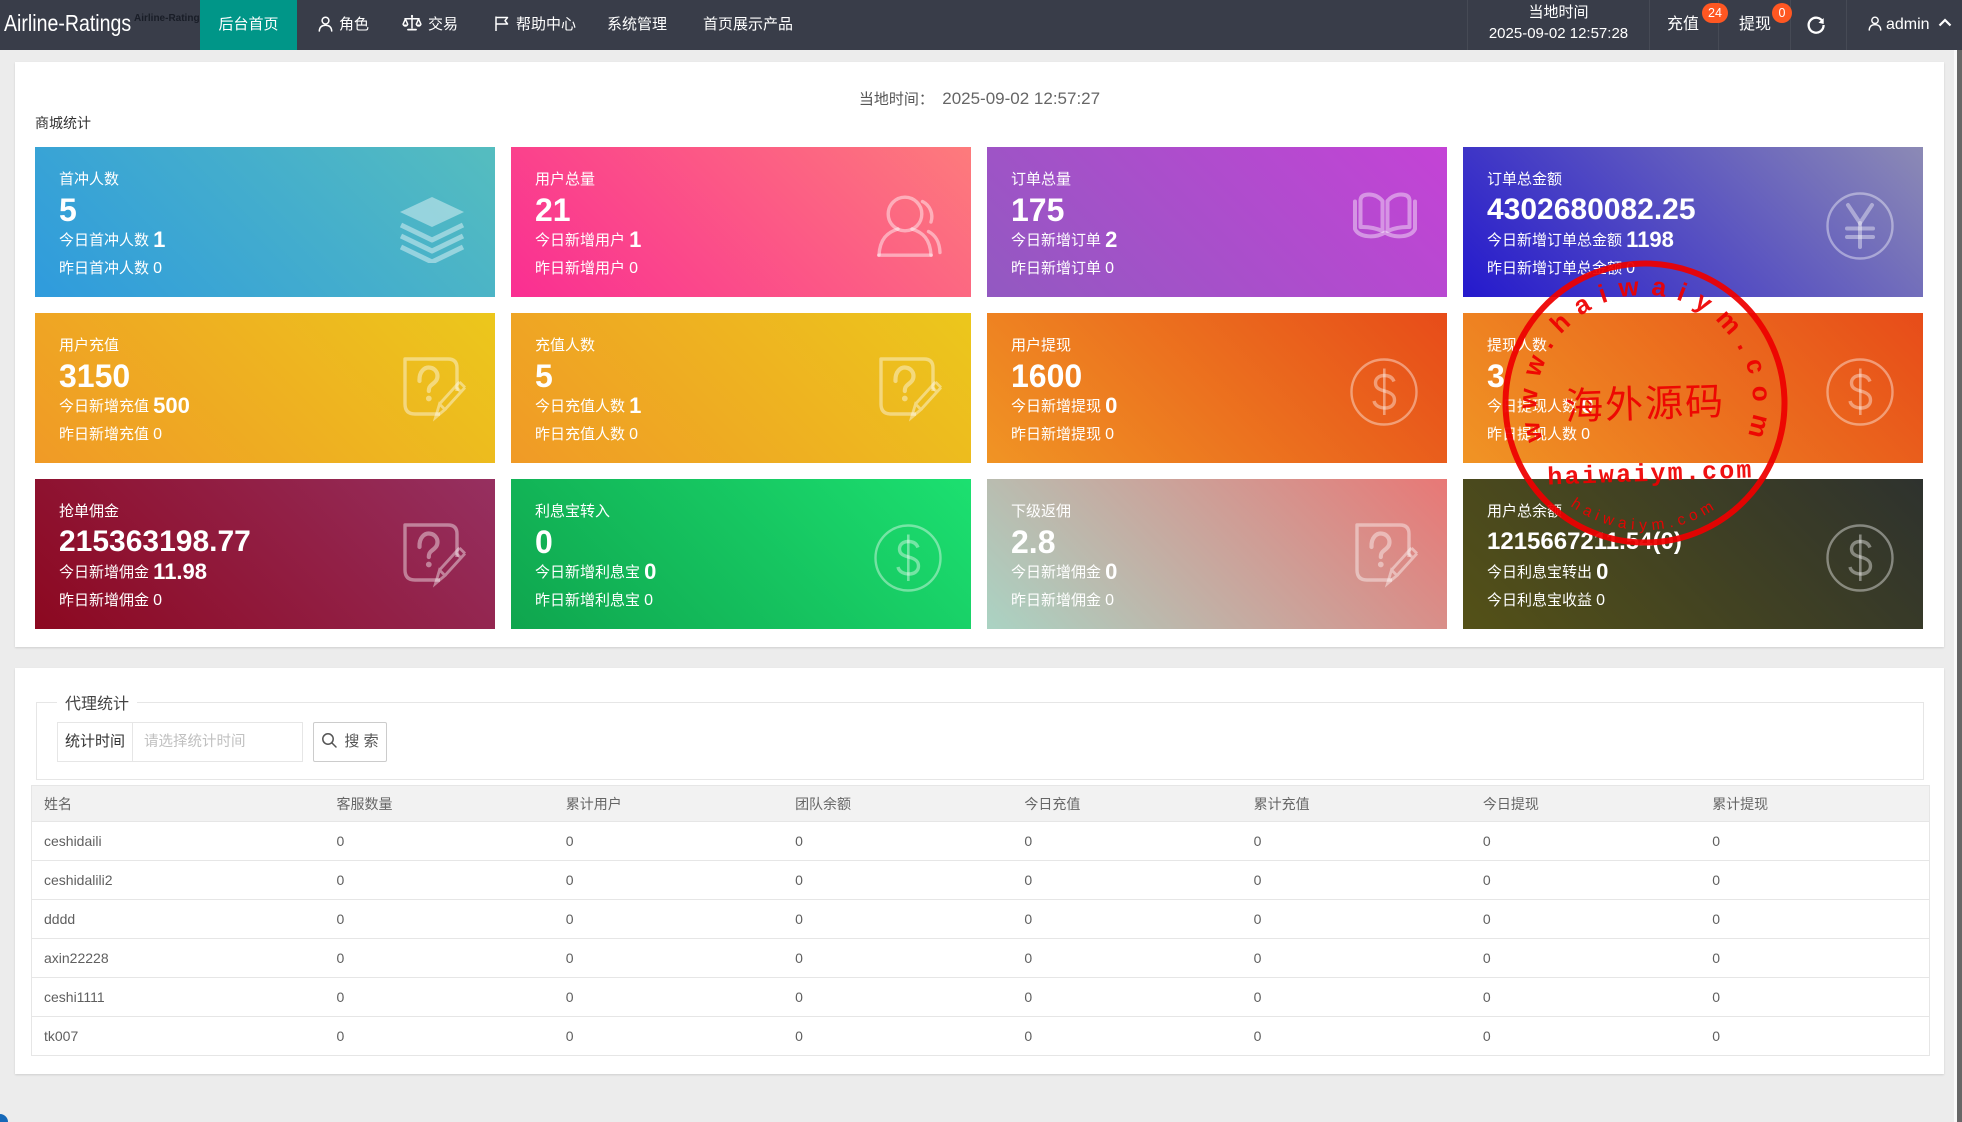  Describe the element at coordinates (1644, 405) in the screenshot. I see `svg-text: 海外源码` at that location.